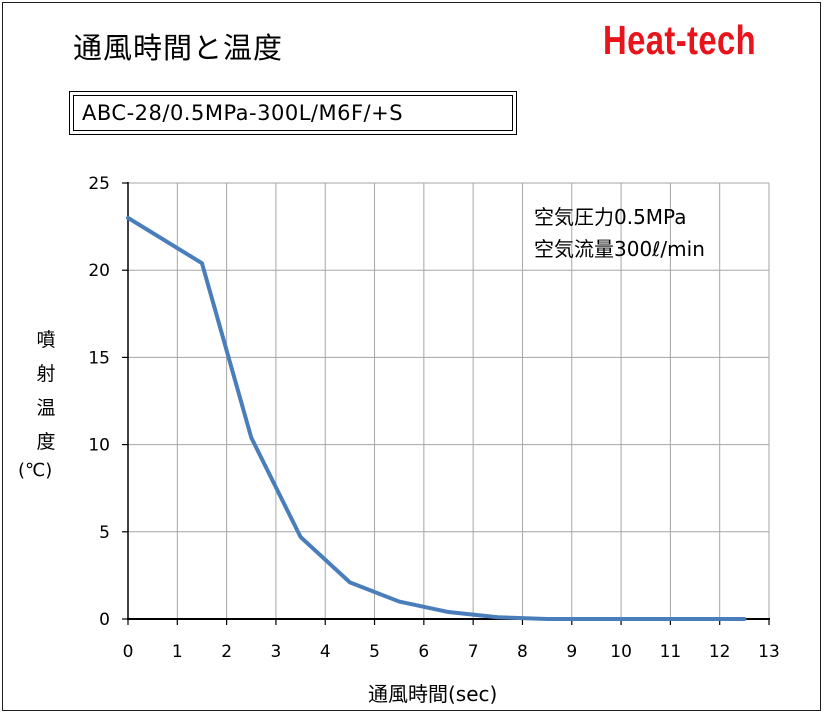  I want to click on y-tick-label: 0, so click(104, 620).